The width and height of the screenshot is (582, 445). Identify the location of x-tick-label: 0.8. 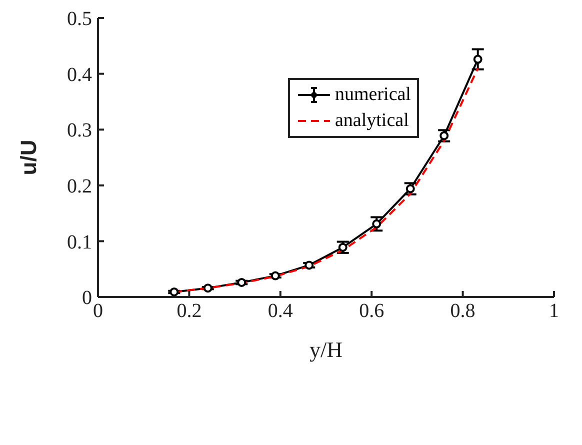
(463, 311).